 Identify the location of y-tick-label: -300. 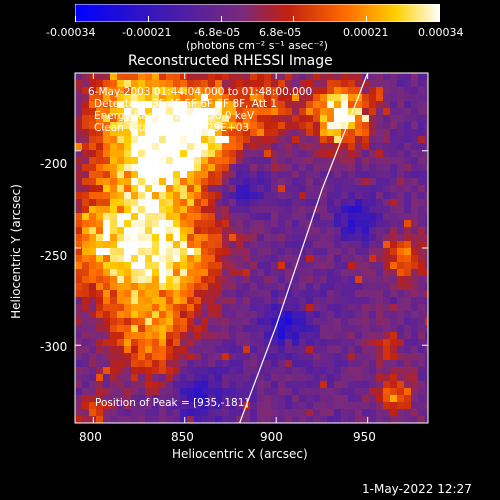
(54, 347).